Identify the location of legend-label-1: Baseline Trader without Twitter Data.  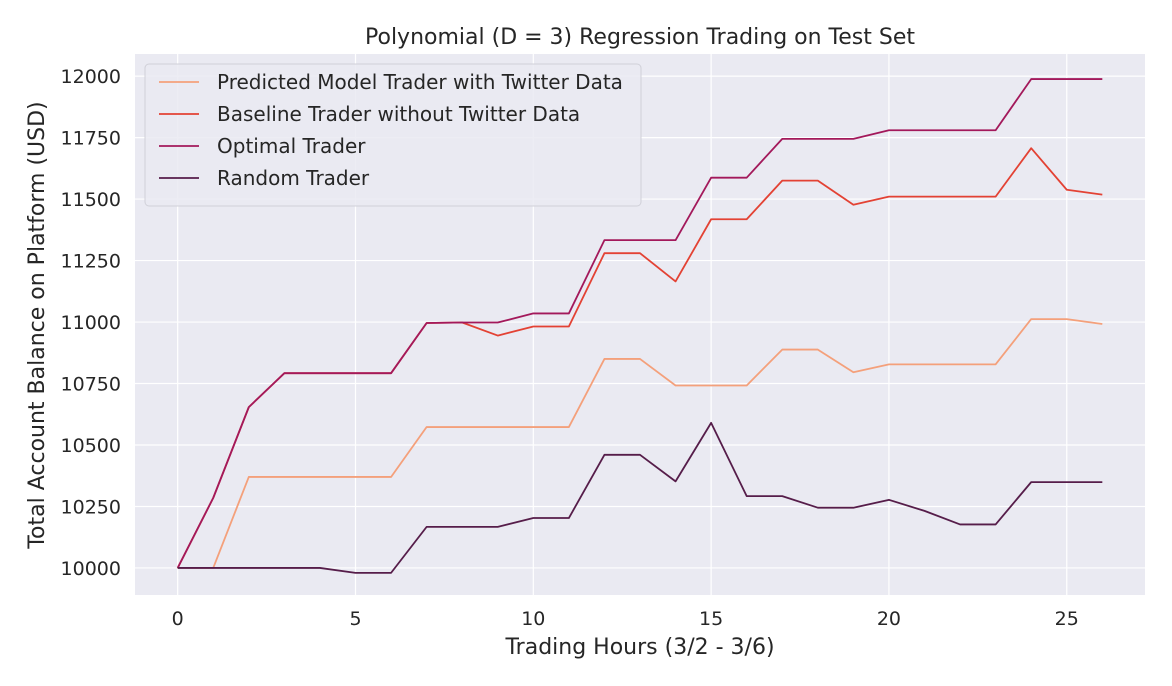
(398, 114).